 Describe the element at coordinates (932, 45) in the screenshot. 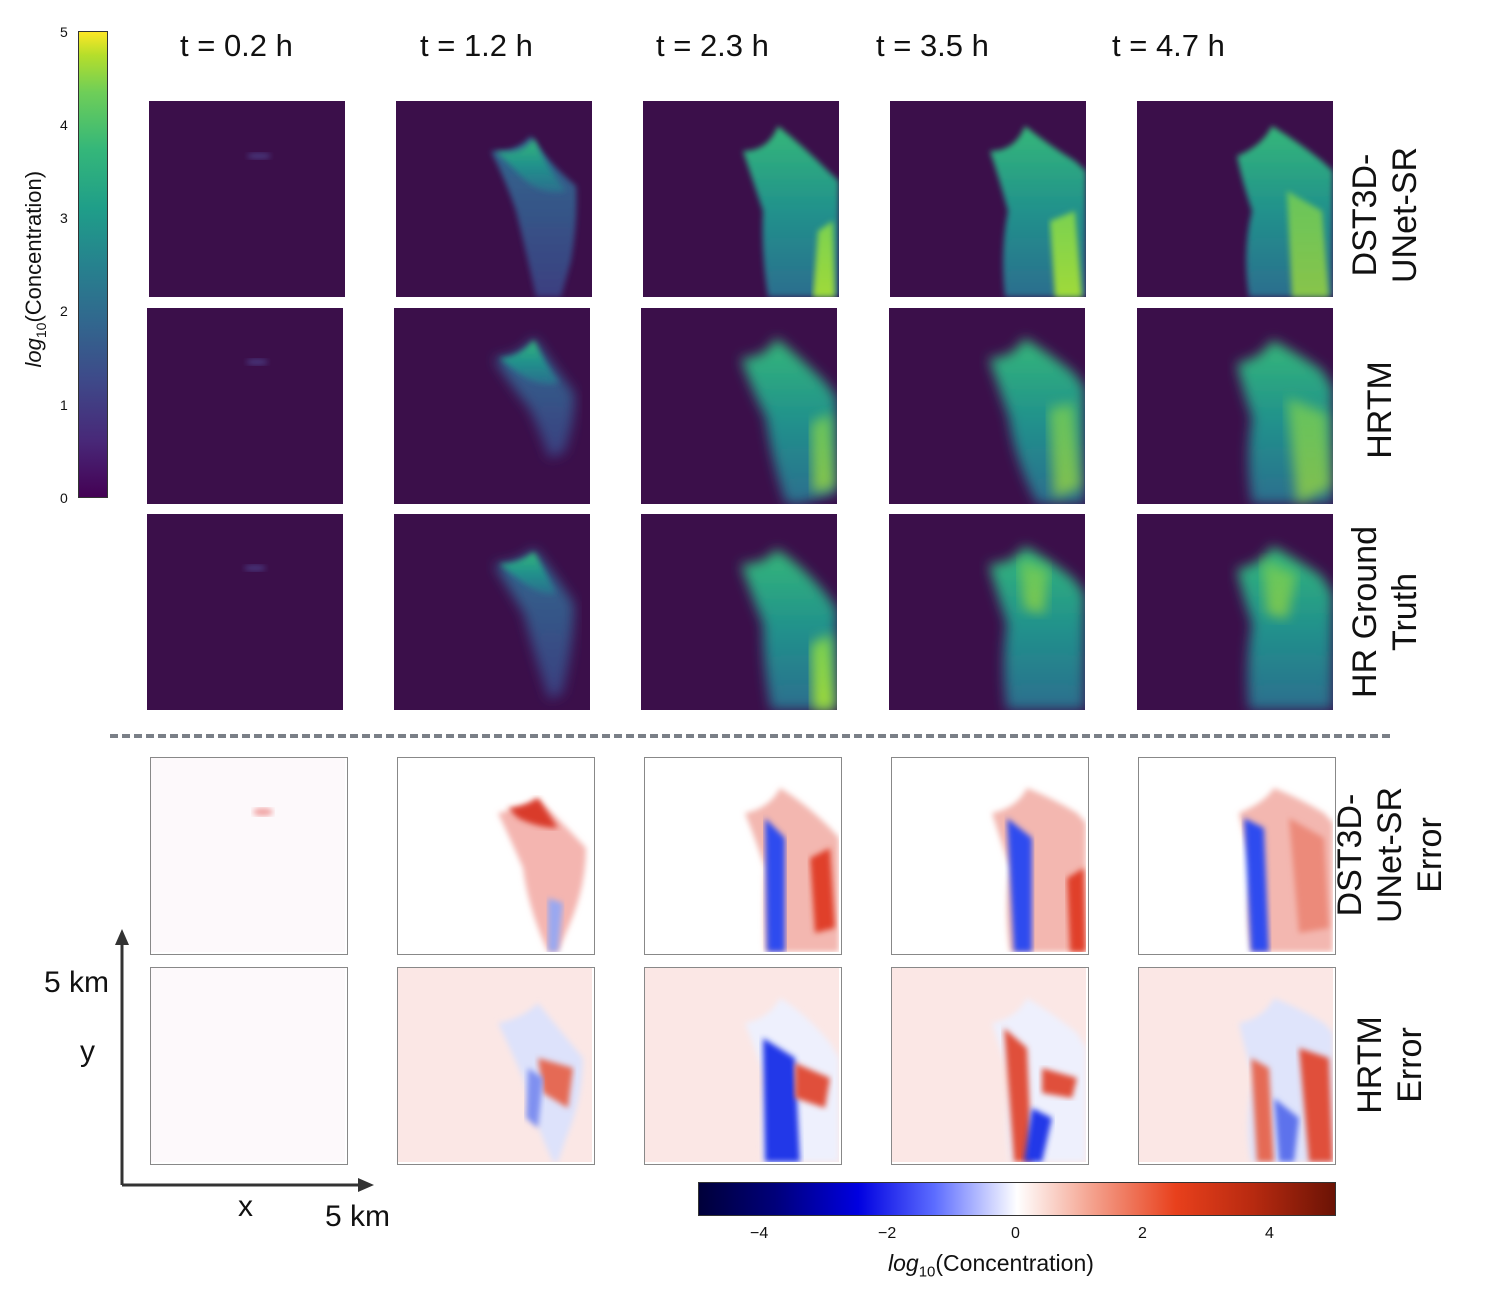

I see `time-label-3: t = 3.5 h` at that location.